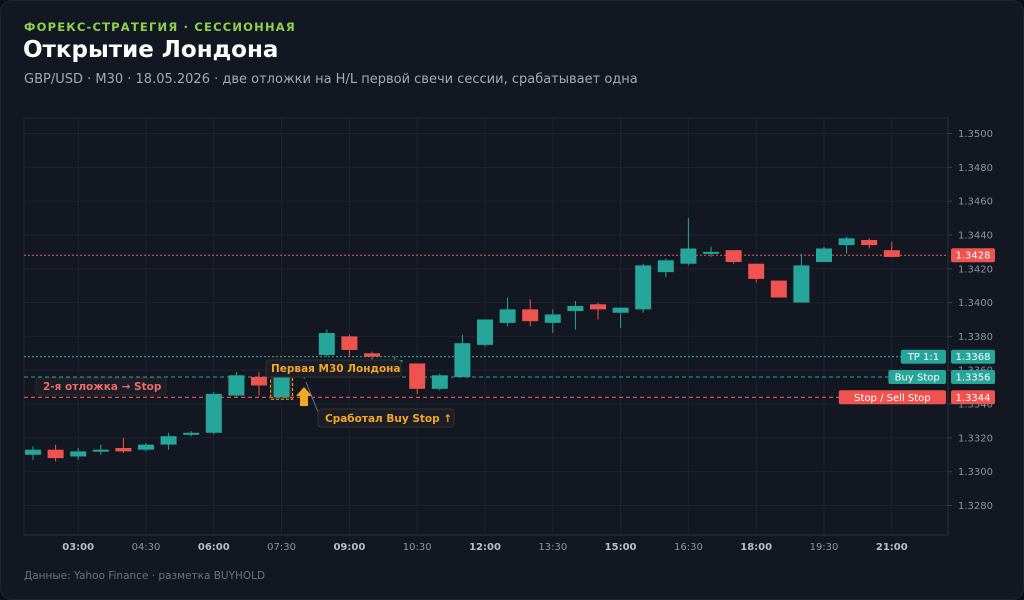  What do you see at coordinates (824, 547) in the screenshot?
I see `x-tick-label: 19:30` at bounding box center [824, 547].